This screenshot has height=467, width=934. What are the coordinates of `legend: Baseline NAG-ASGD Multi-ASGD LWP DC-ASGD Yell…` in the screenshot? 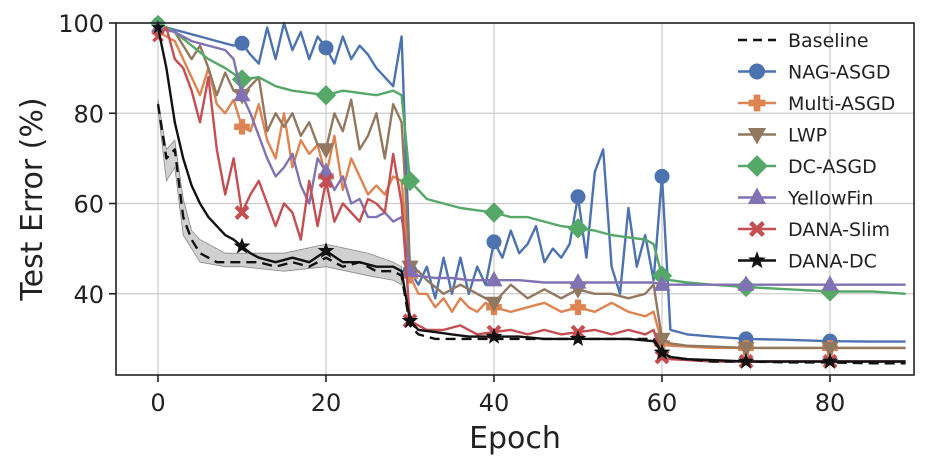 It's located at (816, 151).